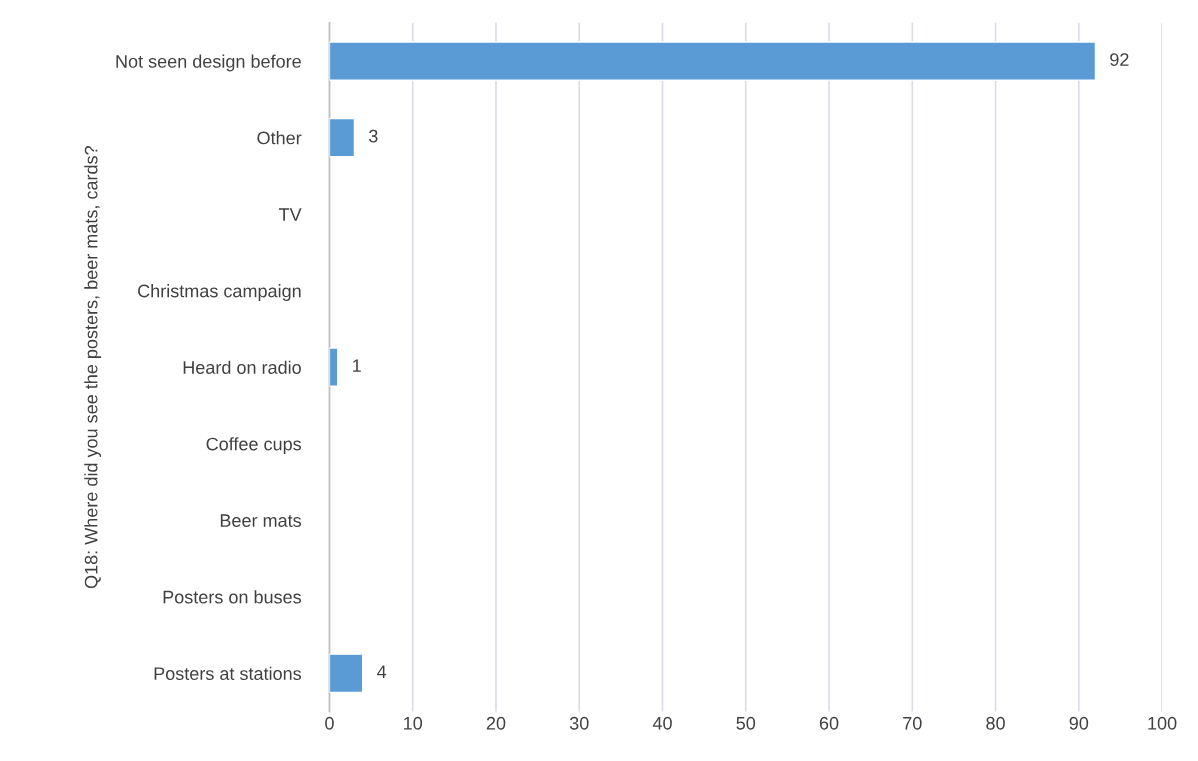 The width and height of the screenshot is (1198, 761). What do you see at coordinates (219, 292) in the screenshot?
I see `y-tick-label: Christmas campaign` at bounding box center [219, 292].